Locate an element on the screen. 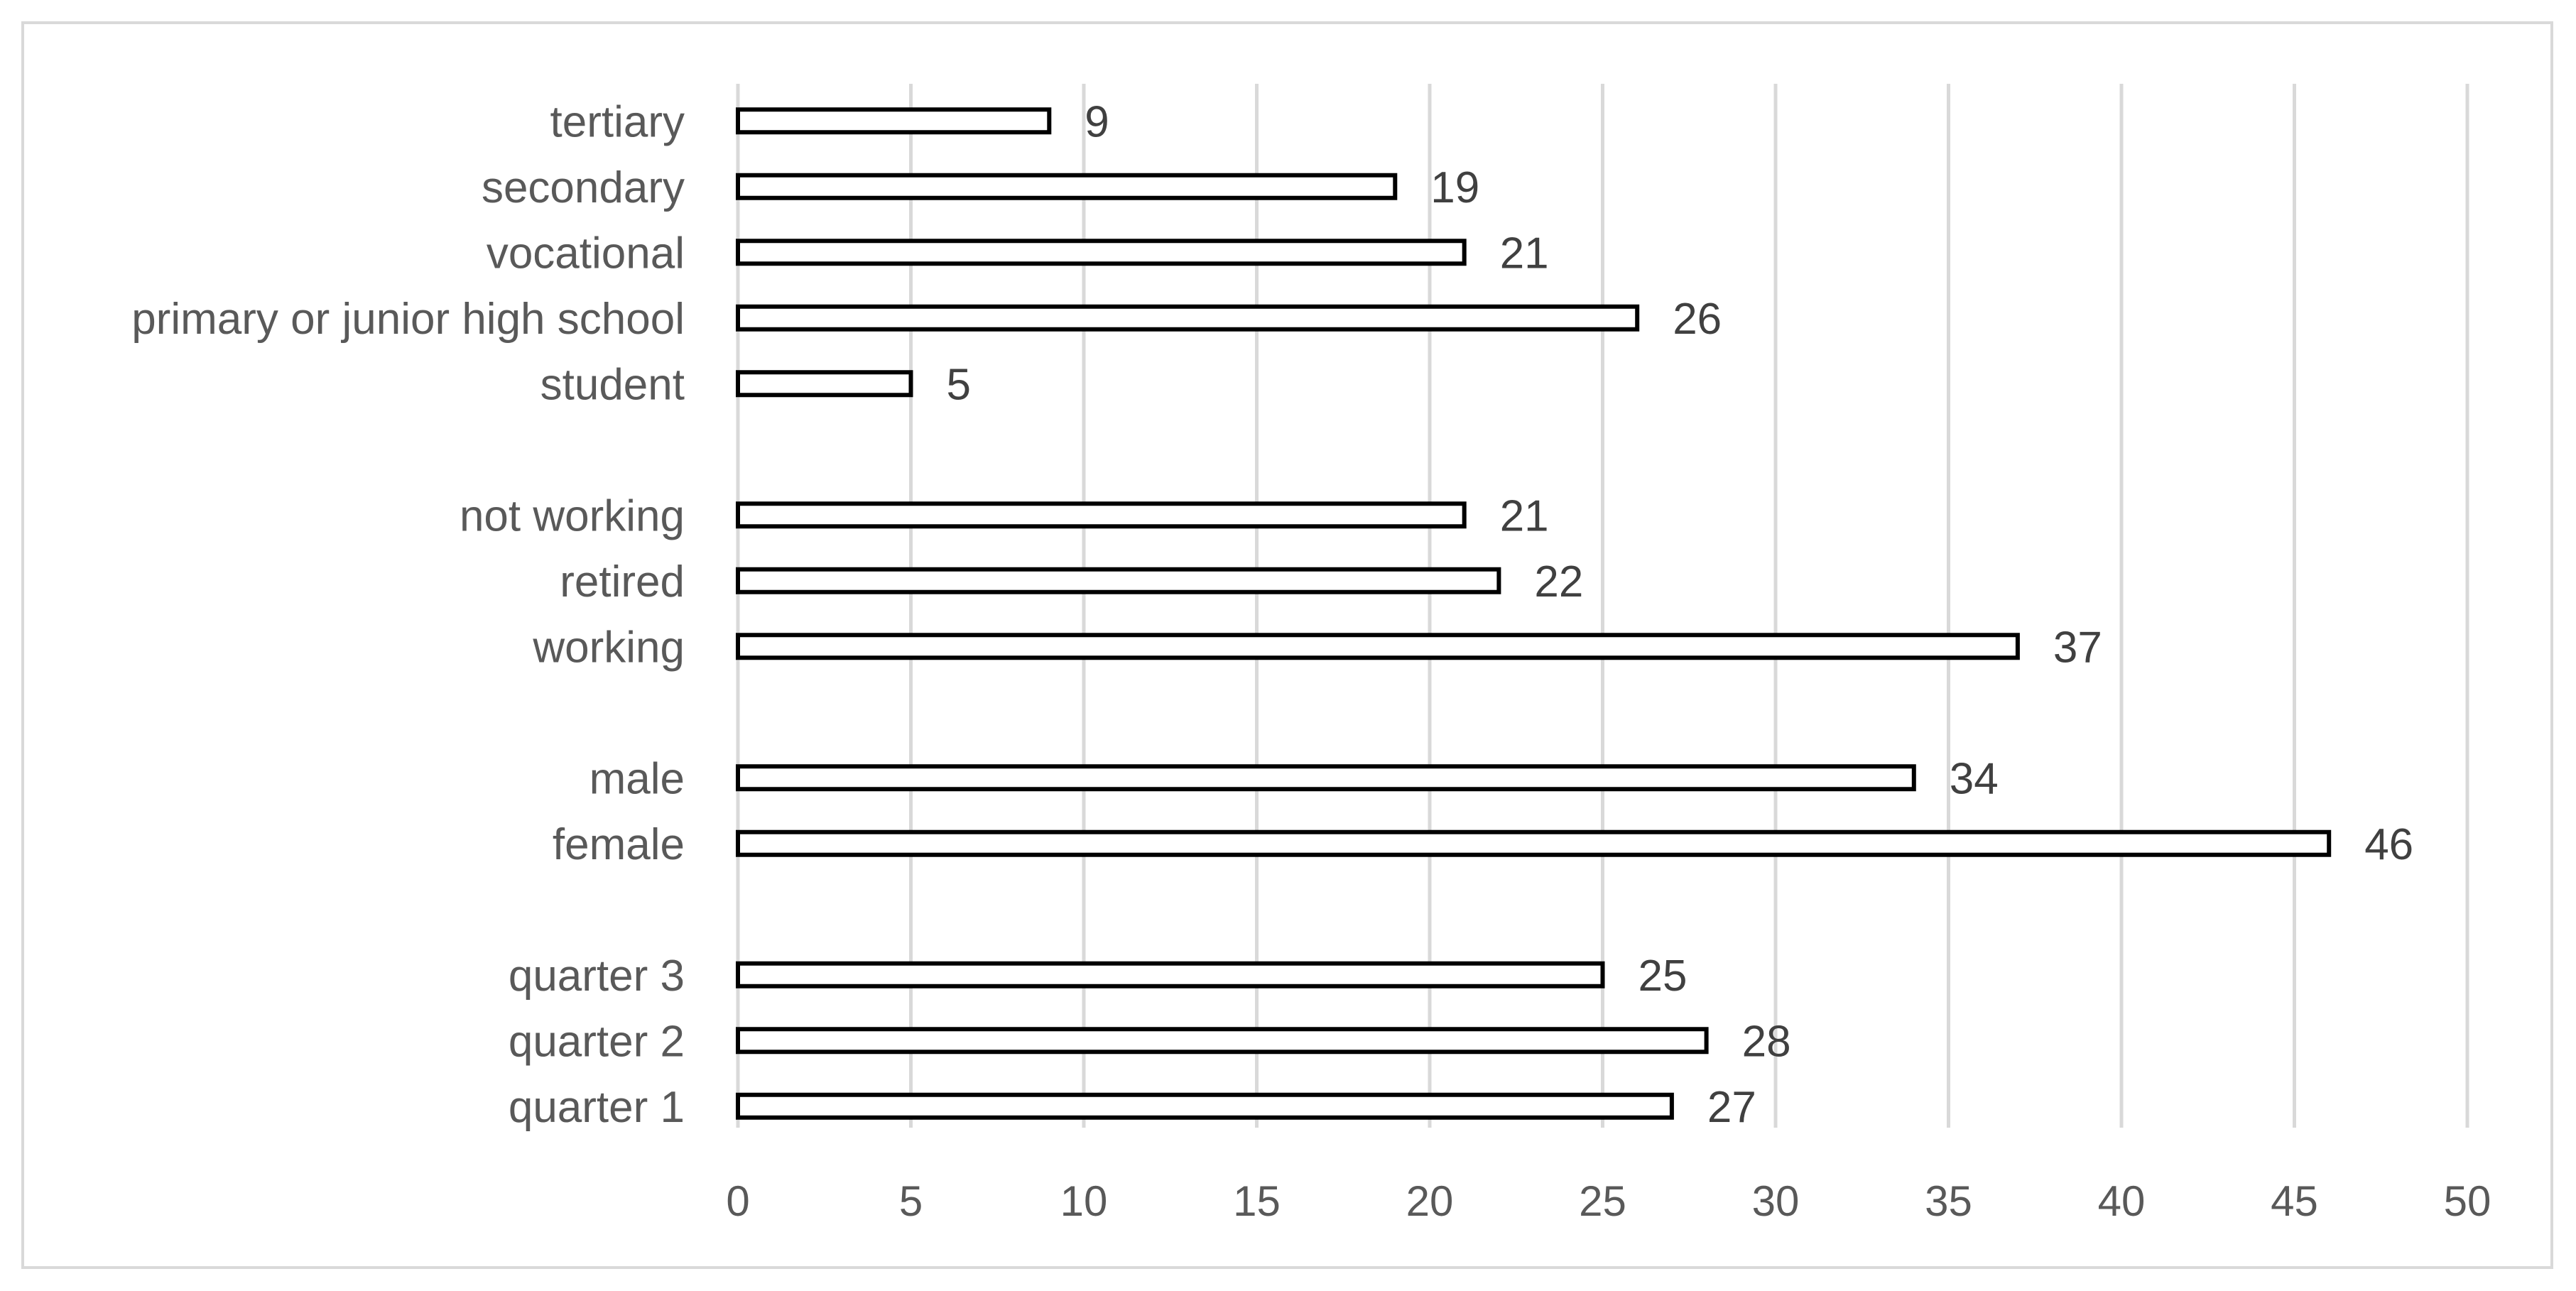 This screenshot has width=2576, height=1291. bar-secondary is located at coordinates (1067, 186).